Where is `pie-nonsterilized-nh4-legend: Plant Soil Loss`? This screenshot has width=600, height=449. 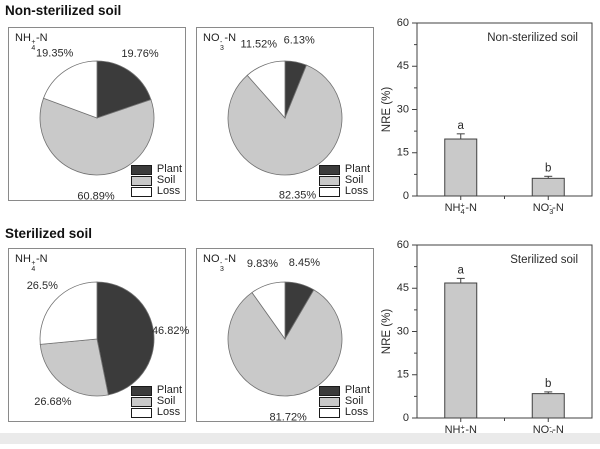
pie-nonsterilized-nh4-legend: Plant Soil Loss is located at coordinates (156, 180).